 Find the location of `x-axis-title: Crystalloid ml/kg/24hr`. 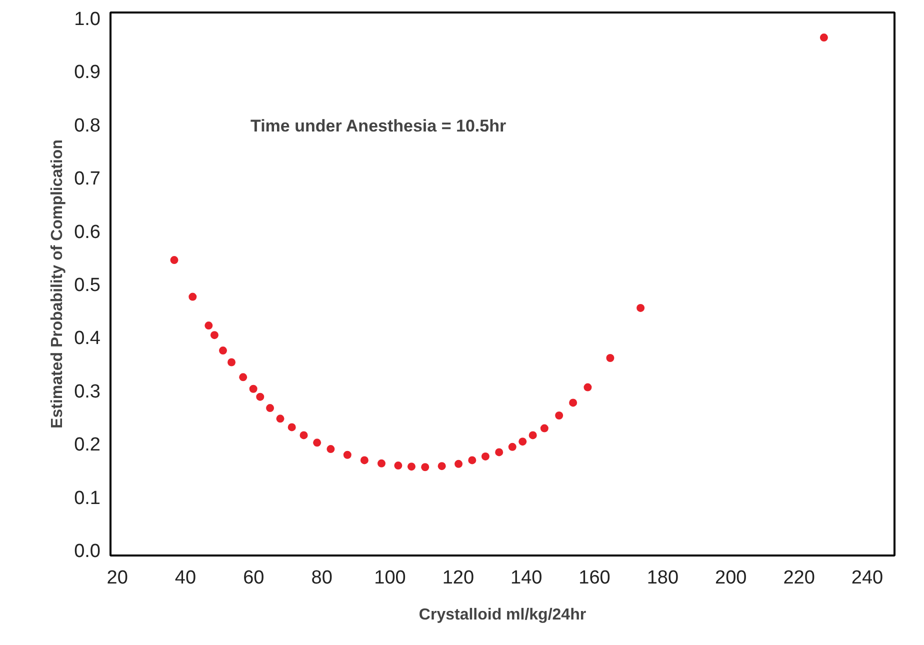

x-axis-title: Crystalloid ml/kg/24hr is located at coordinates (502, 615).